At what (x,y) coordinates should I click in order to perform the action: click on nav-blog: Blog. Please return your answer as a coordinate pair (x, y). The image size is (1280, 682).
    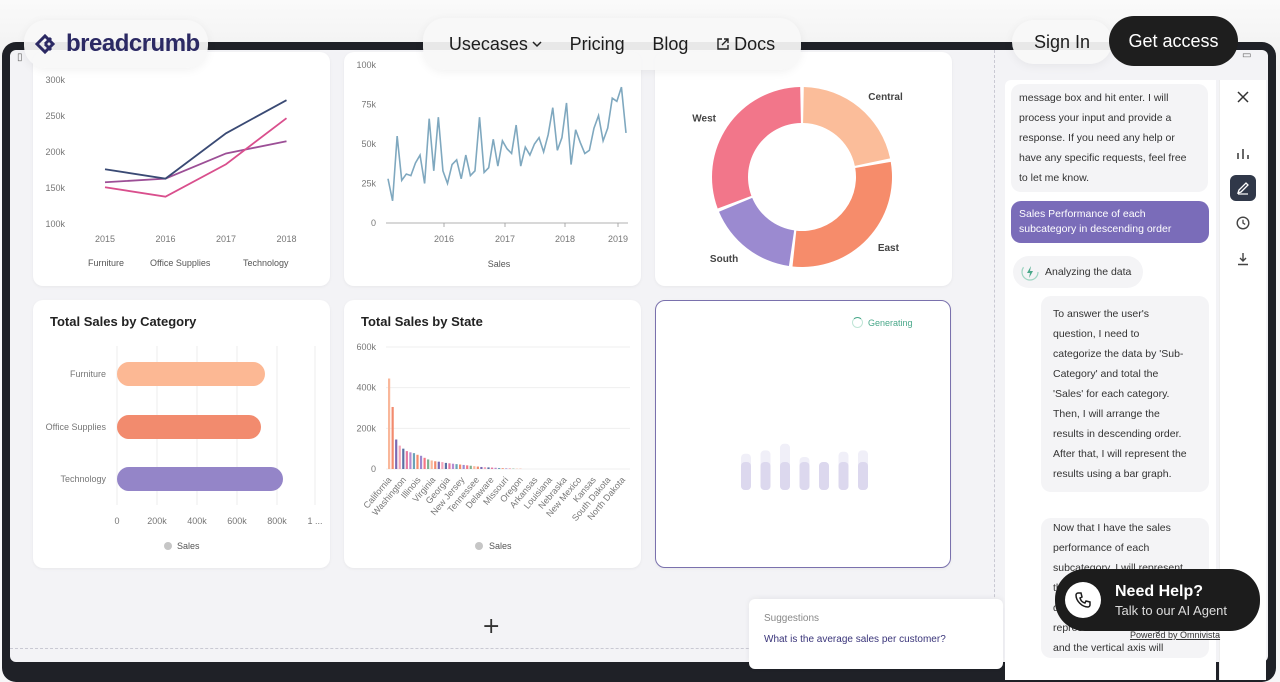
    Looking at the image, I should click on (670, 44).